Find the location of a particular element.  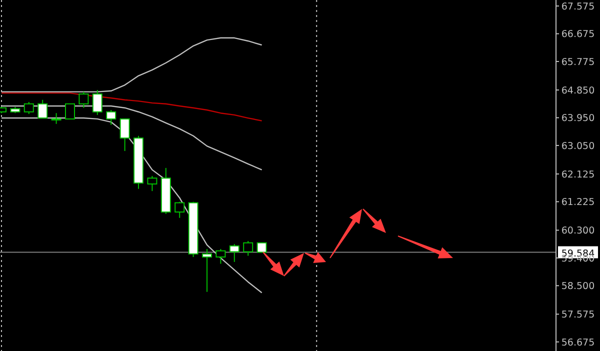

y-tick-label: 58.500 is located at coordinates (578, 286).